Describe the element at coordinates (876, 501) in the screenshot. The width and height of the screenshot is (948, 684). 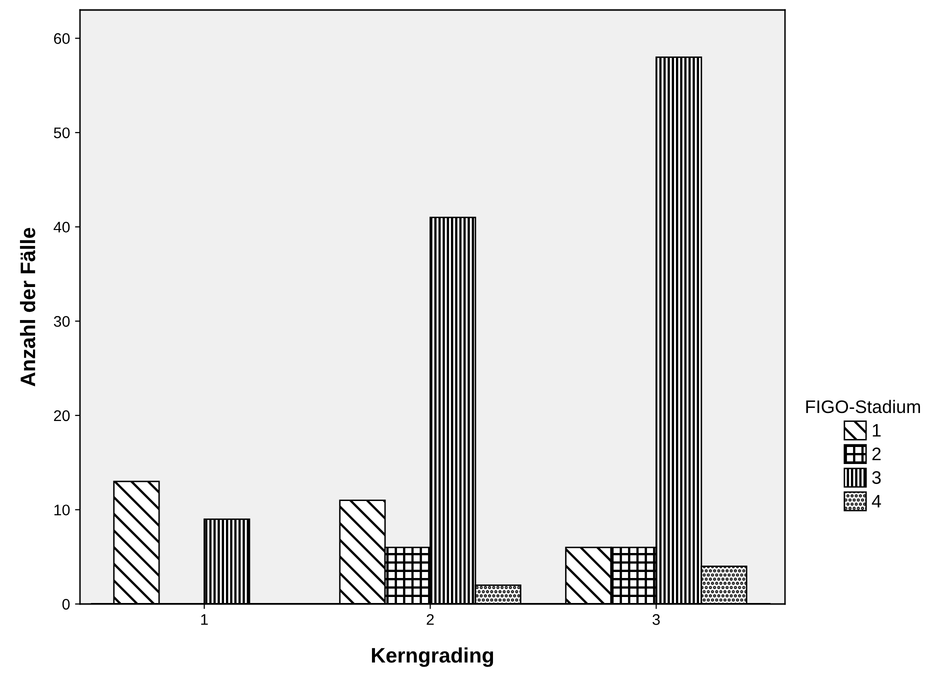
I see `legend-label: 4` at that location.